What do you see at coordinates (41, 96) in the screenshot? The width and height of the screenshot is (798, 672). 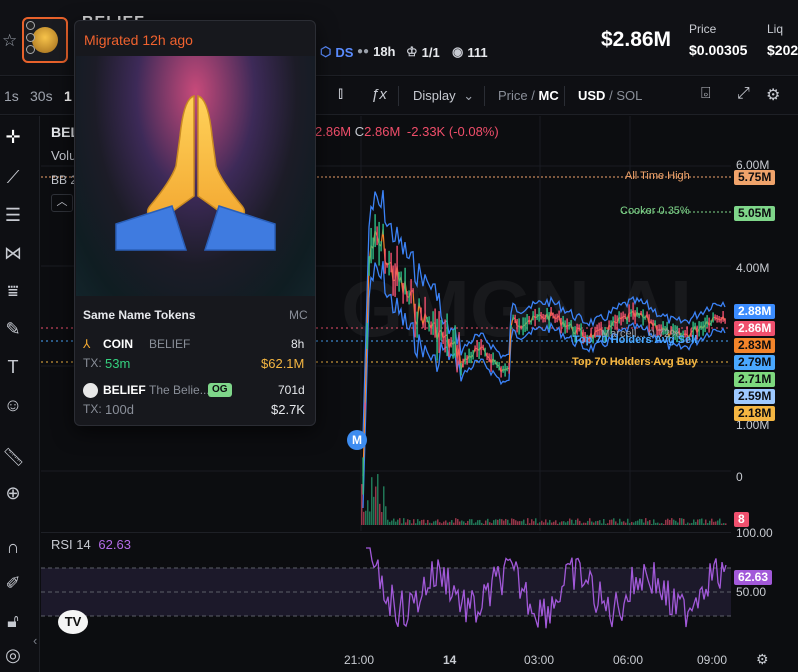 I see `timeframe-30s: 30s` at bounding box center [41, 96].